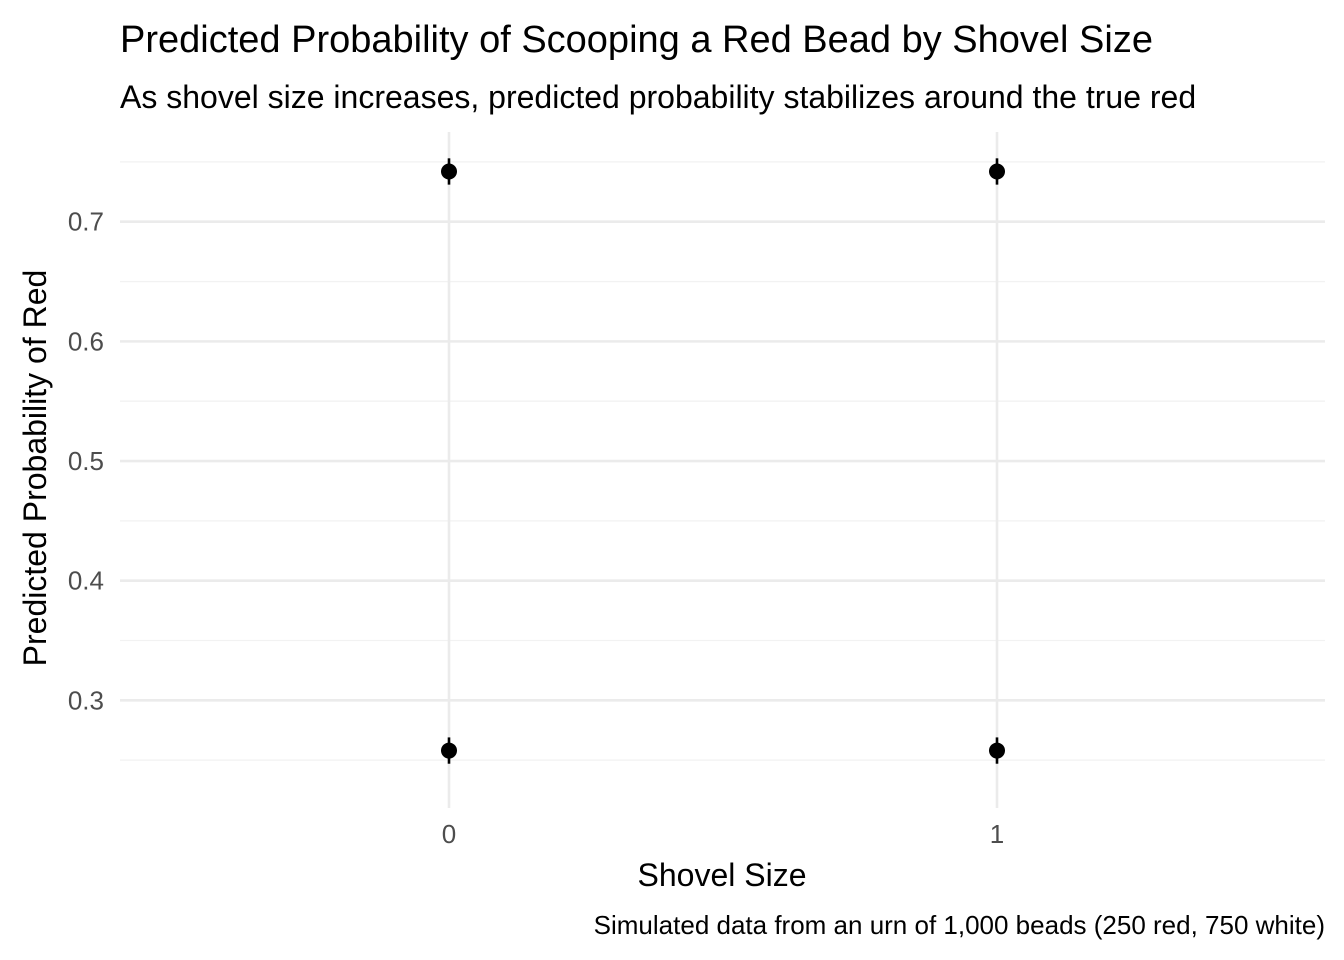  Describe the element at coordinates (86, 222) in the screenshot. I see `y-tick-label: 0.7` at that location.